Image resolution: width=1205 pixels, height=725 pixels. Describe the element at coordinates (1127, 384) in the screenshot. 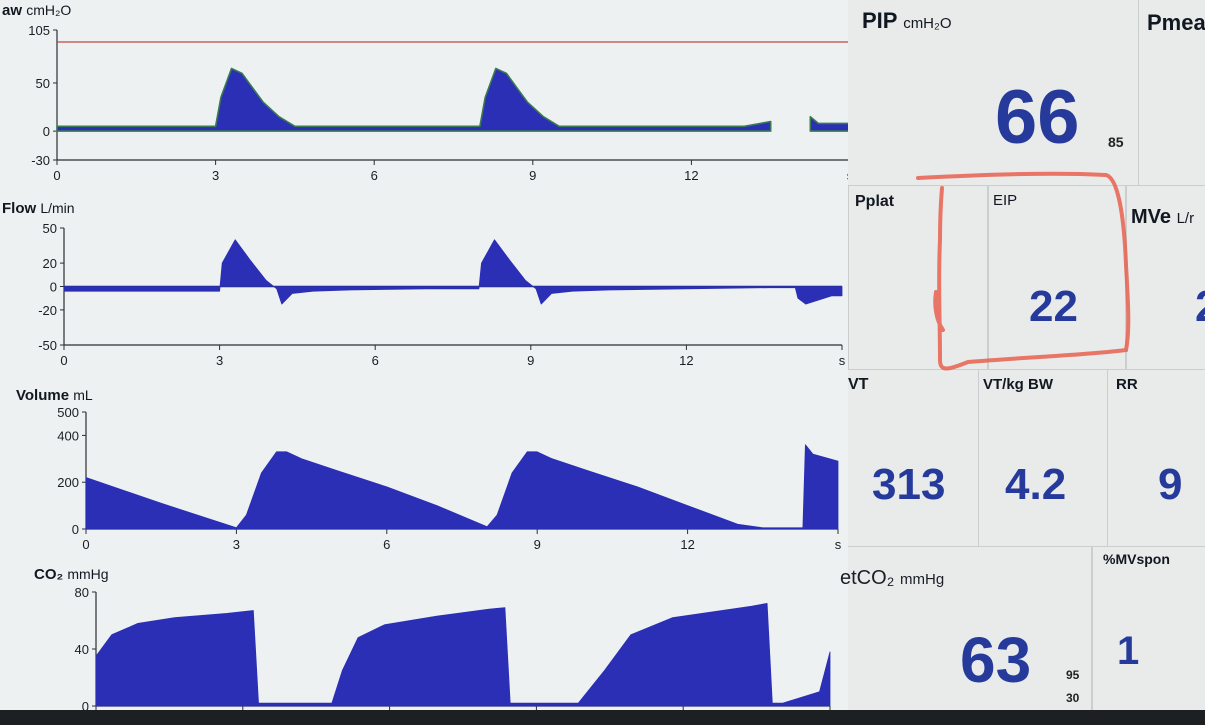

I see `rr-label: RR` at that location.